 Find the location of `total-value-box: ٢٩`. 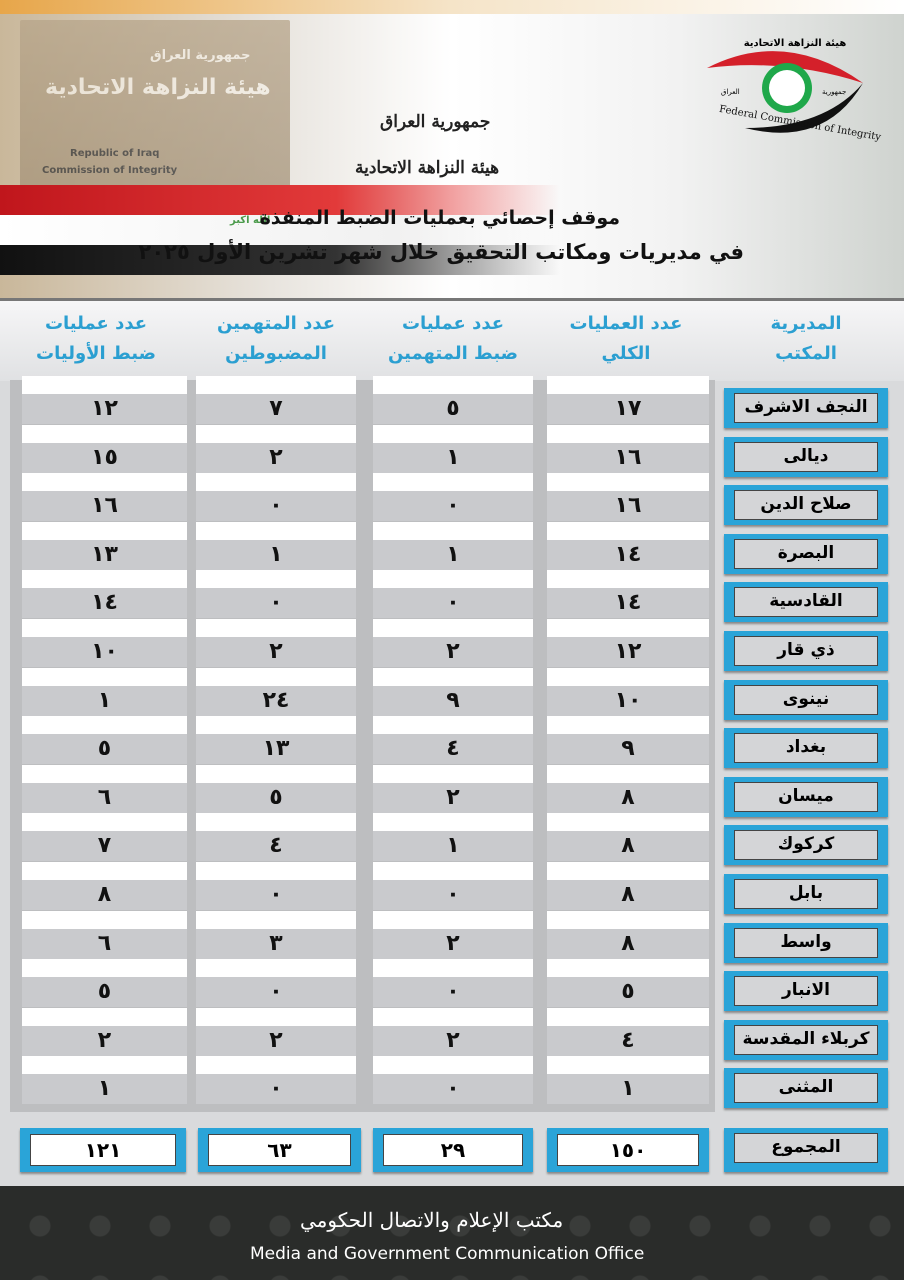

total-value-box: ٢٩ is located at coordinates (453, 1150).